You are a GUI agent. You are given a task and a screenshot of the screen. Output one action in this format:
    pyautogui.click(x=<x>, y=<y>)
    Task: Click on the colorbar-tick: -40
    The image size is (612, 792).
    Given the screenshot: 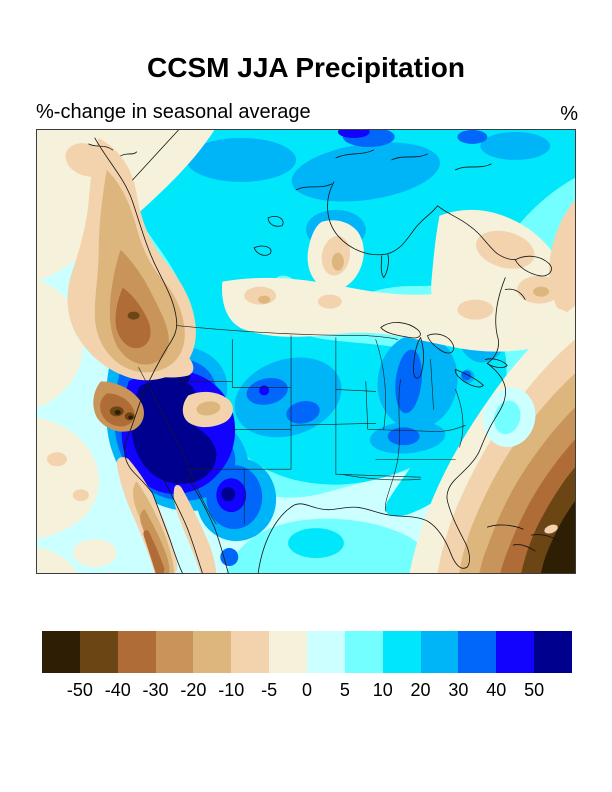 What is the action you would take?
    pyautogui.click(x=117, y=690)
    